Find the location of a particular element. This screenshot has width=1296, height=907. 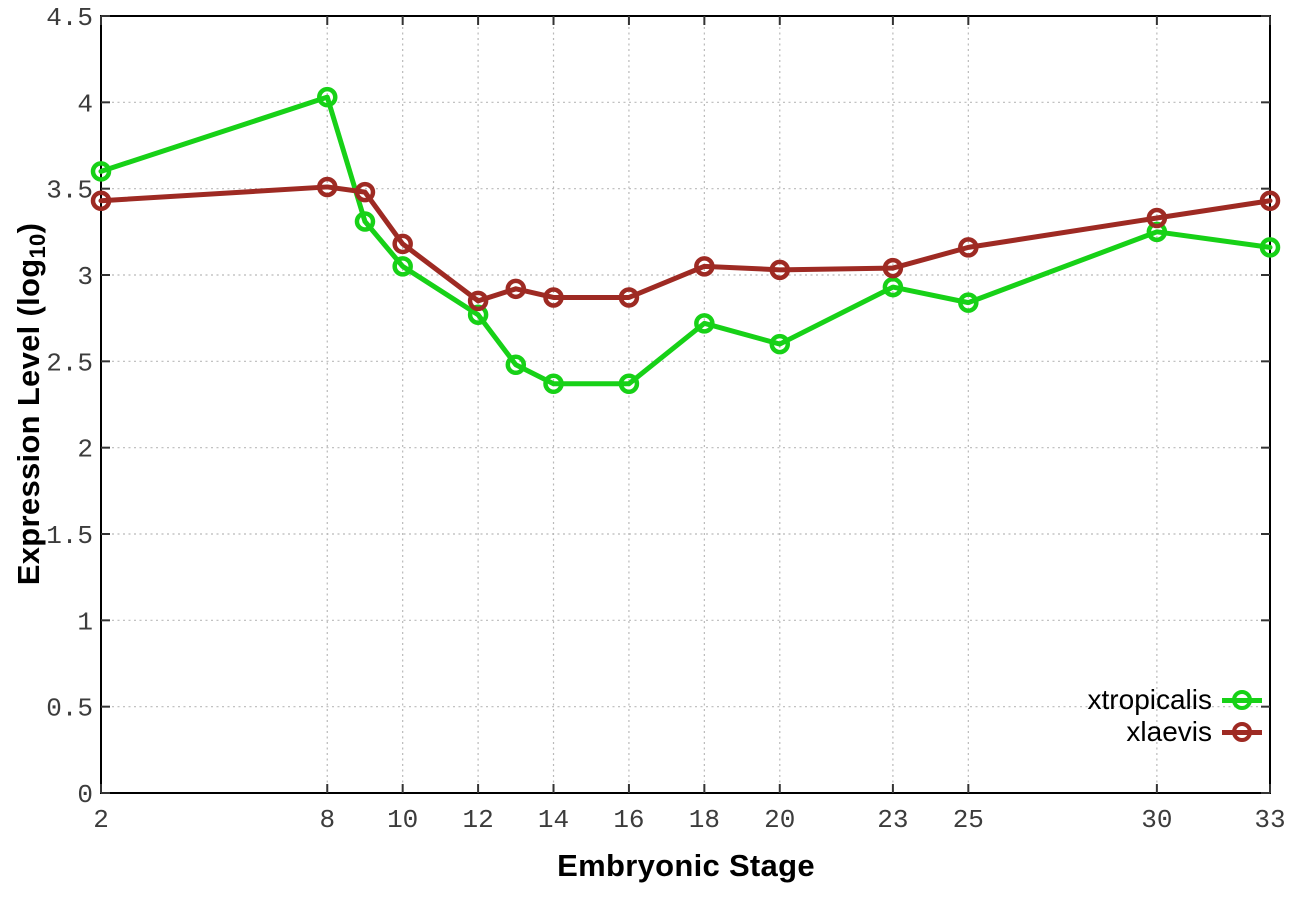

y-tick-label: 0.5 is located at coordinates (69, 709).